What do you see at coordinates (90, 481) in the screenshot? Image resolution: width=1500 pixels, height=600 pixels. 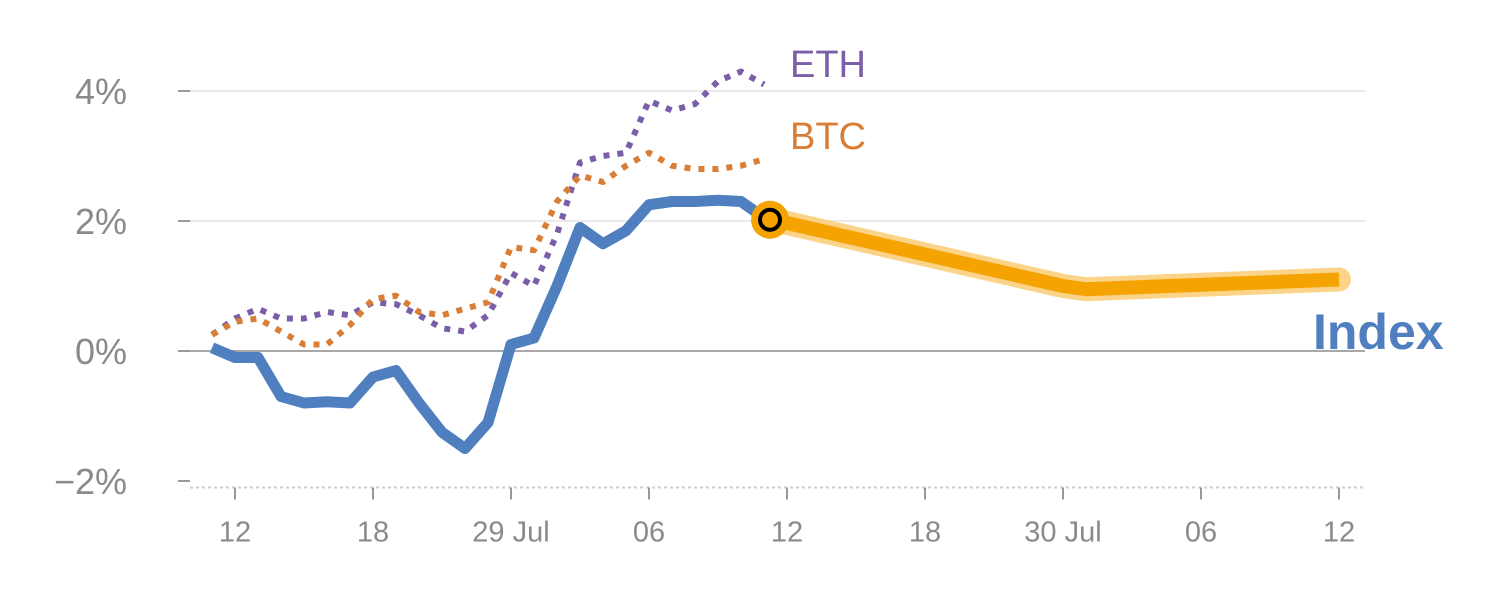 I see `y-tick-label: −2%` at bounding box center [90, 481].